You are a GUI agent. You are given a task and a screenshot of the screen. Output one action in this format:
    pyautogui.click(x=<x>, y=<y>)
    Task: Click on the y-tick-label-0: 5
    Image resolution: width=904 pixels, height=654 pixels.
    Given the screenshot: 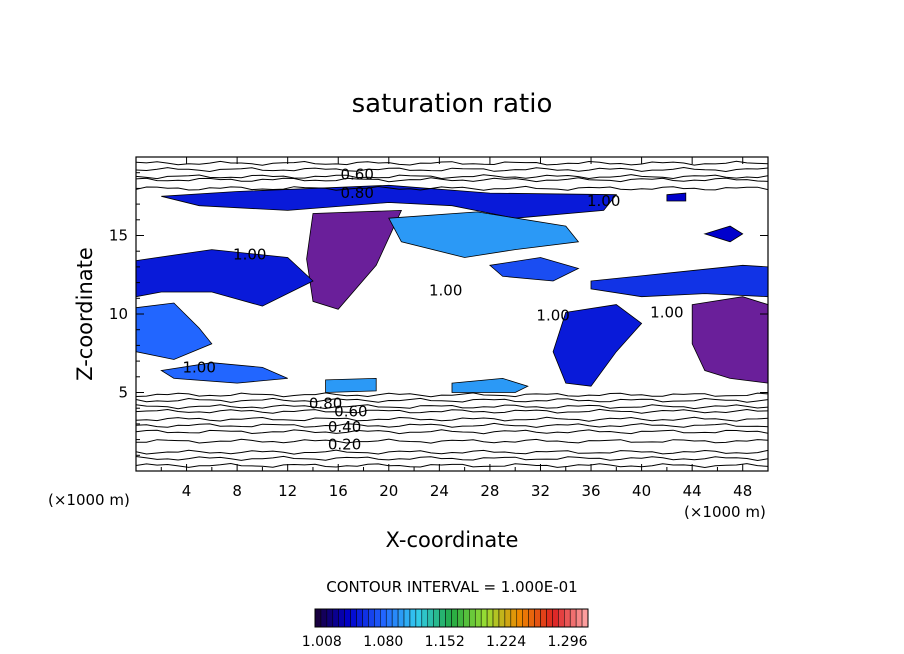 What is the action you would take?
    pyautogui.click(x=123, y=393)
    